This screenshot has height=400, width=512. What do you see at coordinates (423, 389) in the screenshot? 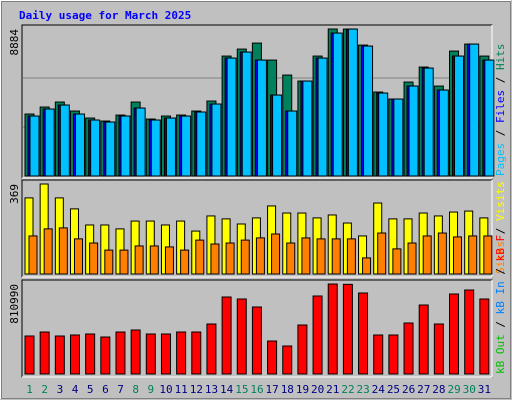
I see `x-tick-label: 27` at bounding box center [423, 389].